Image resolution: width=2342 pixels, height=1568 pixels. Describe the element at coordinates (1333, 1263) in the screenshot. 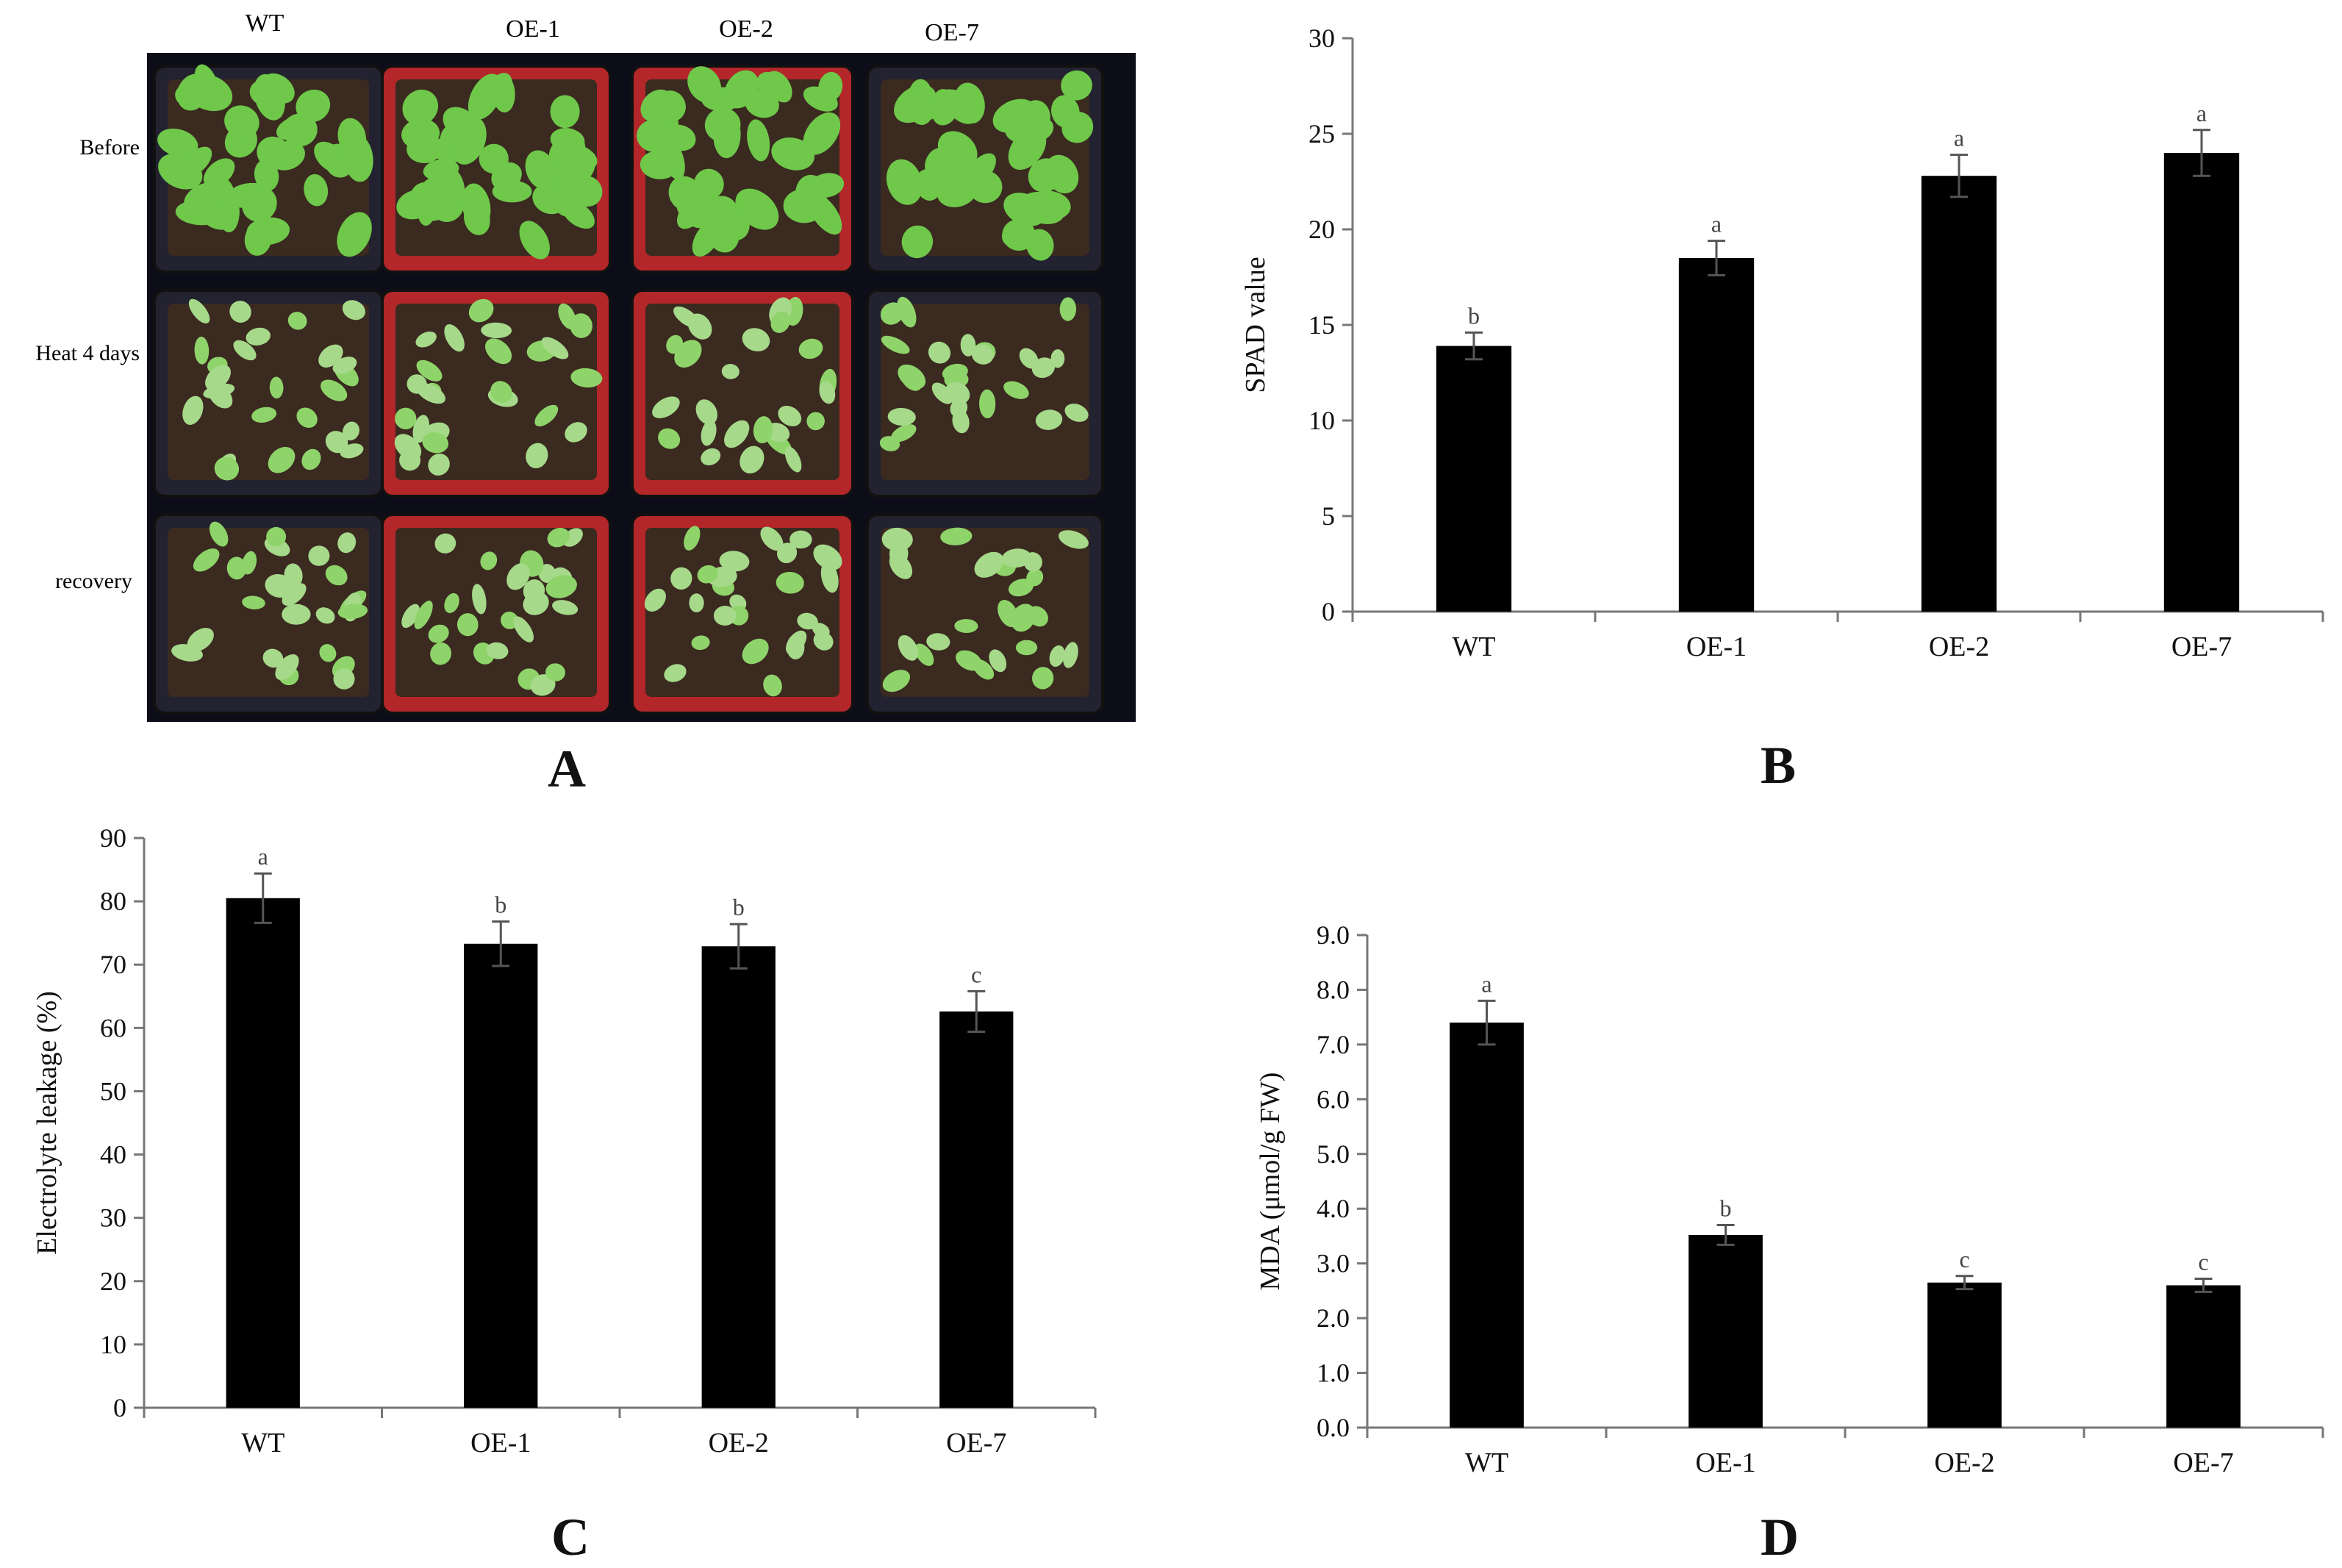

I see `y-tick-label: 3.0` at that location.